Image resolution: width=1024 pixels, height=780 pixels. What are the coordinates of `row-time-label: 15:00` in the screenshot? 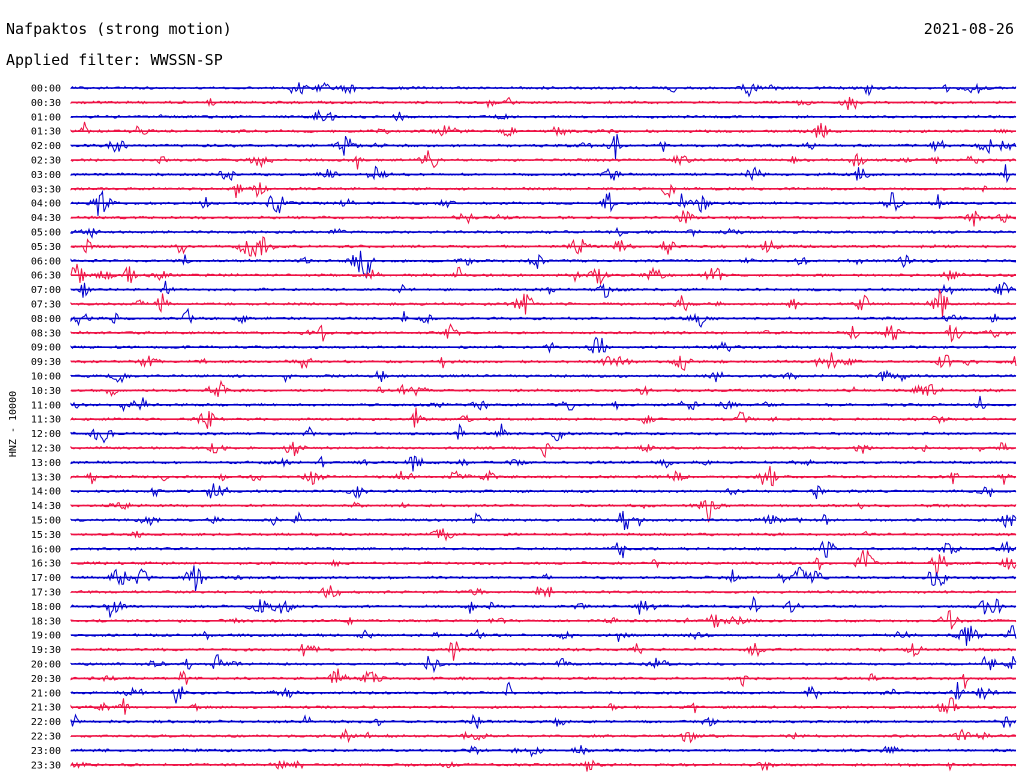 It's located at (46, 521).